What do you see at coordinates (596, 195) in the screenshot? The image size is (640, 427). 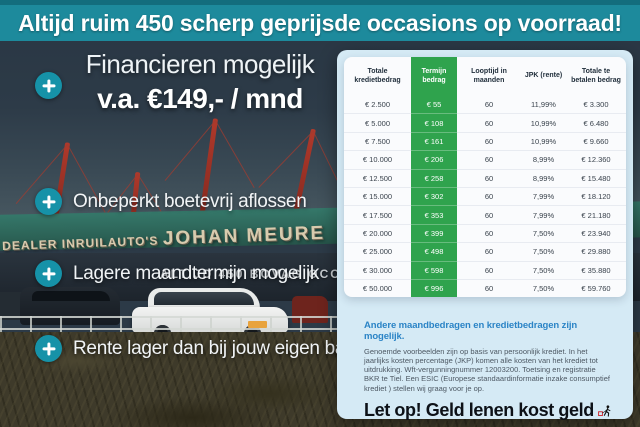 I see `table-cell: € 18.120` at bounding box center [596, 195].